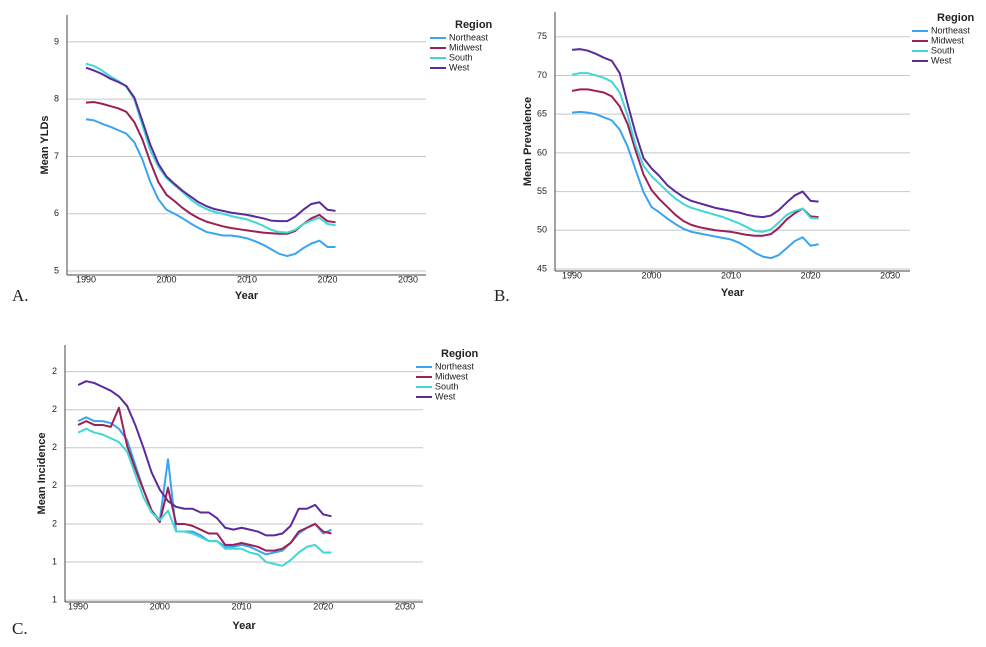 This screenshot has width=986, height=647. I want to click on y-tick-label: 45, so click(542, 268).